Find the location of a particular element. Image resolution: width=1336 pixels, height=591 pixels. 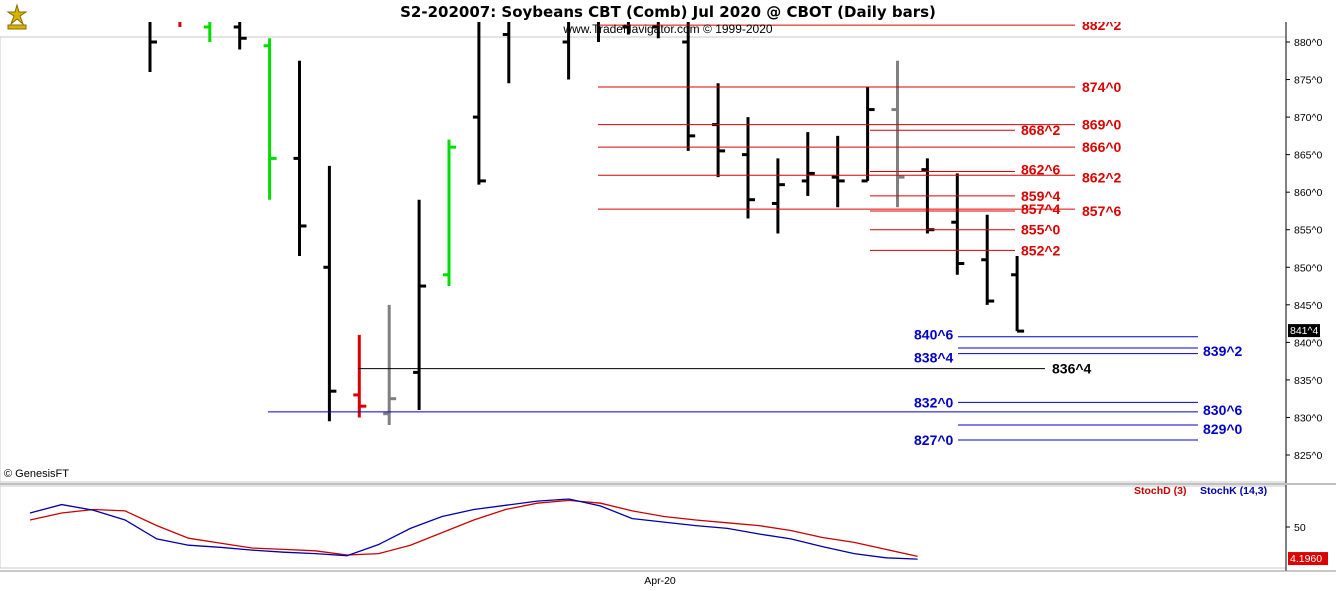

stoch-k-line is located at coordinates (473, 529).